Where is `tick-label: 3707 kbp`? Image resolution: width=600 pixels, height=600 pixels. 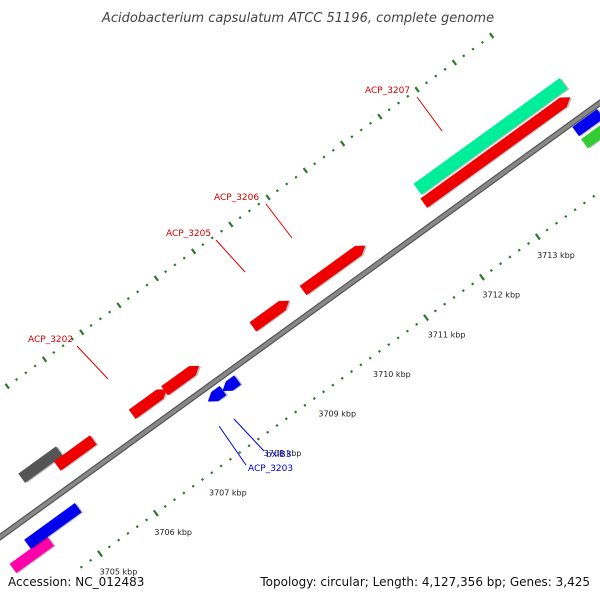 tick-label: 3707 kbp is located at coordinates (228, 493).